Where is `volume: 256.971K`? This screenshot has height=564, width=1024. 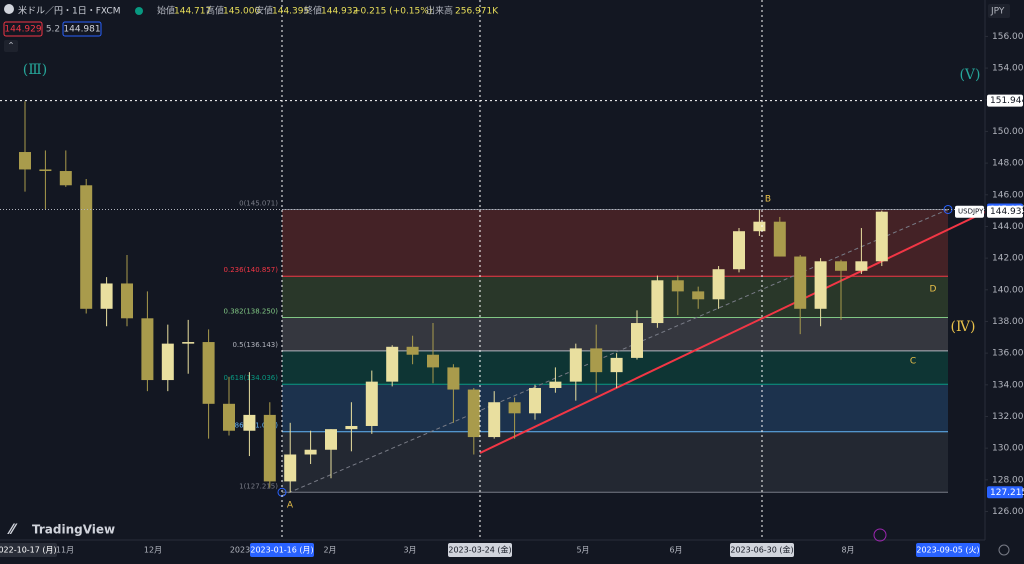
volume: 256.971K is located at coordinates (477, 12).